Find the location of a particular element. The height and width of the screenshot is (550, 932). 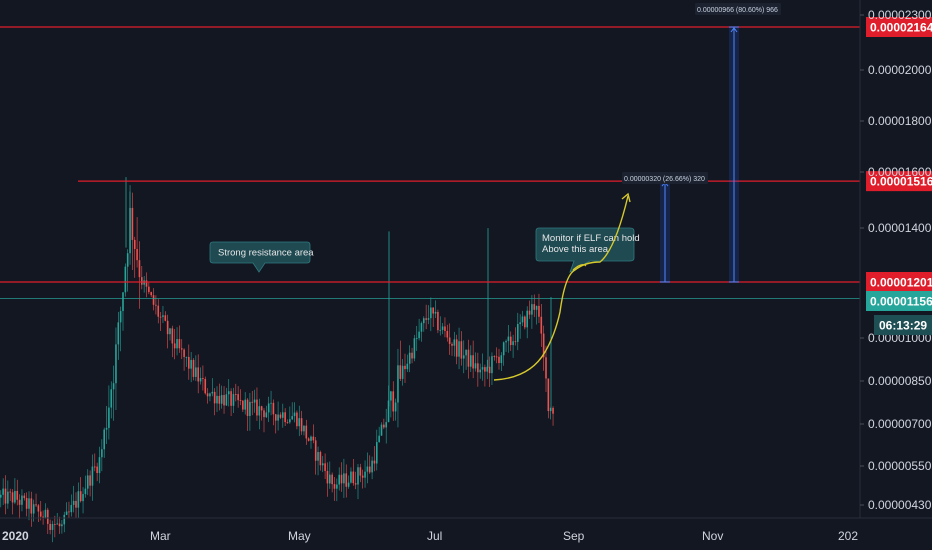

time-tick-label: Sep is located at coordinates (574, 536).